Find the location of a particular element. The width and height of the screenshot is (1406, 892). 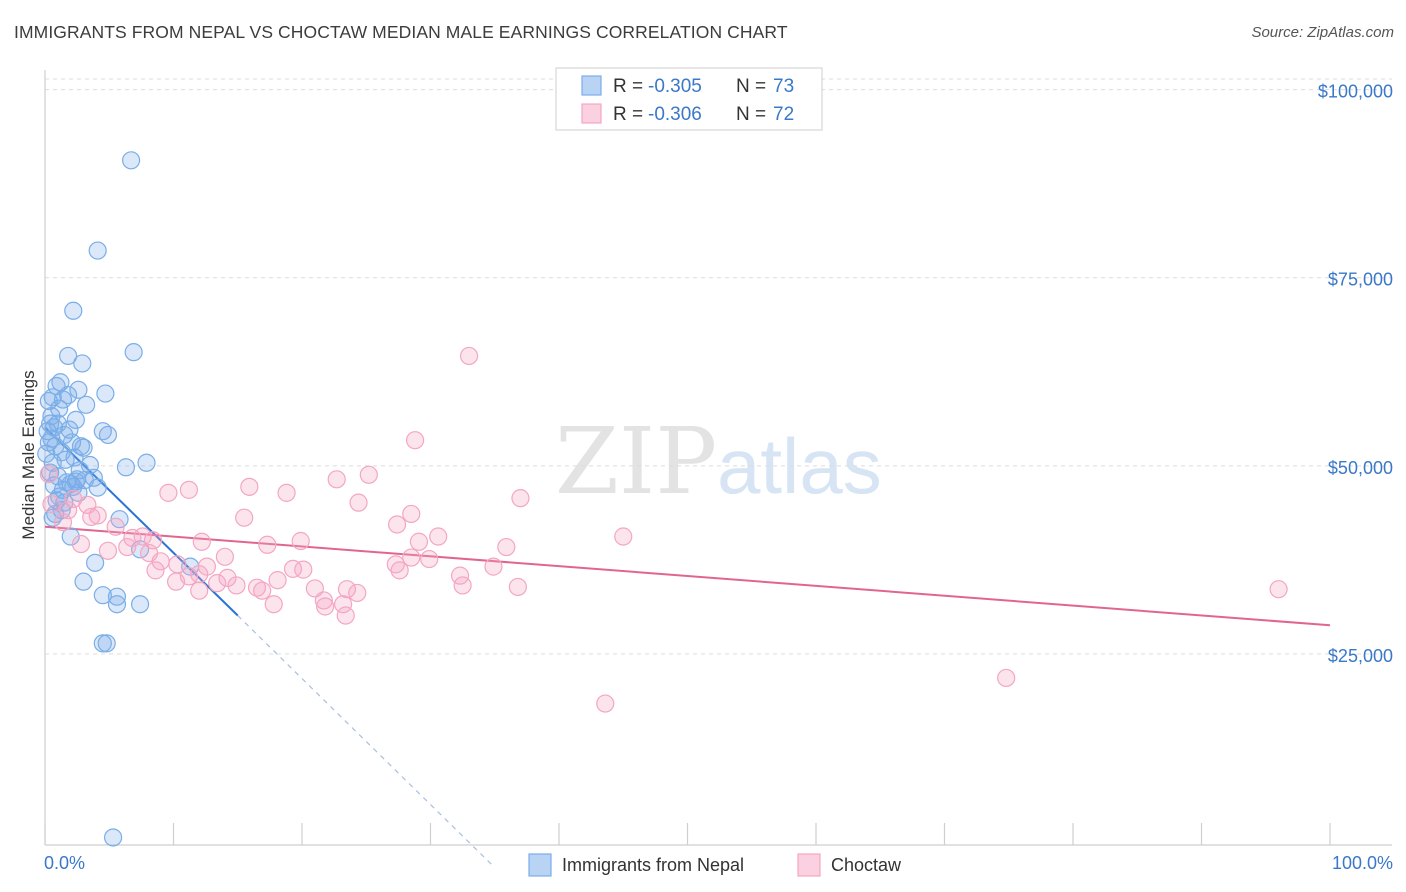

y-axis-label: Median Male Earnings is located at coordinates (28, 454).